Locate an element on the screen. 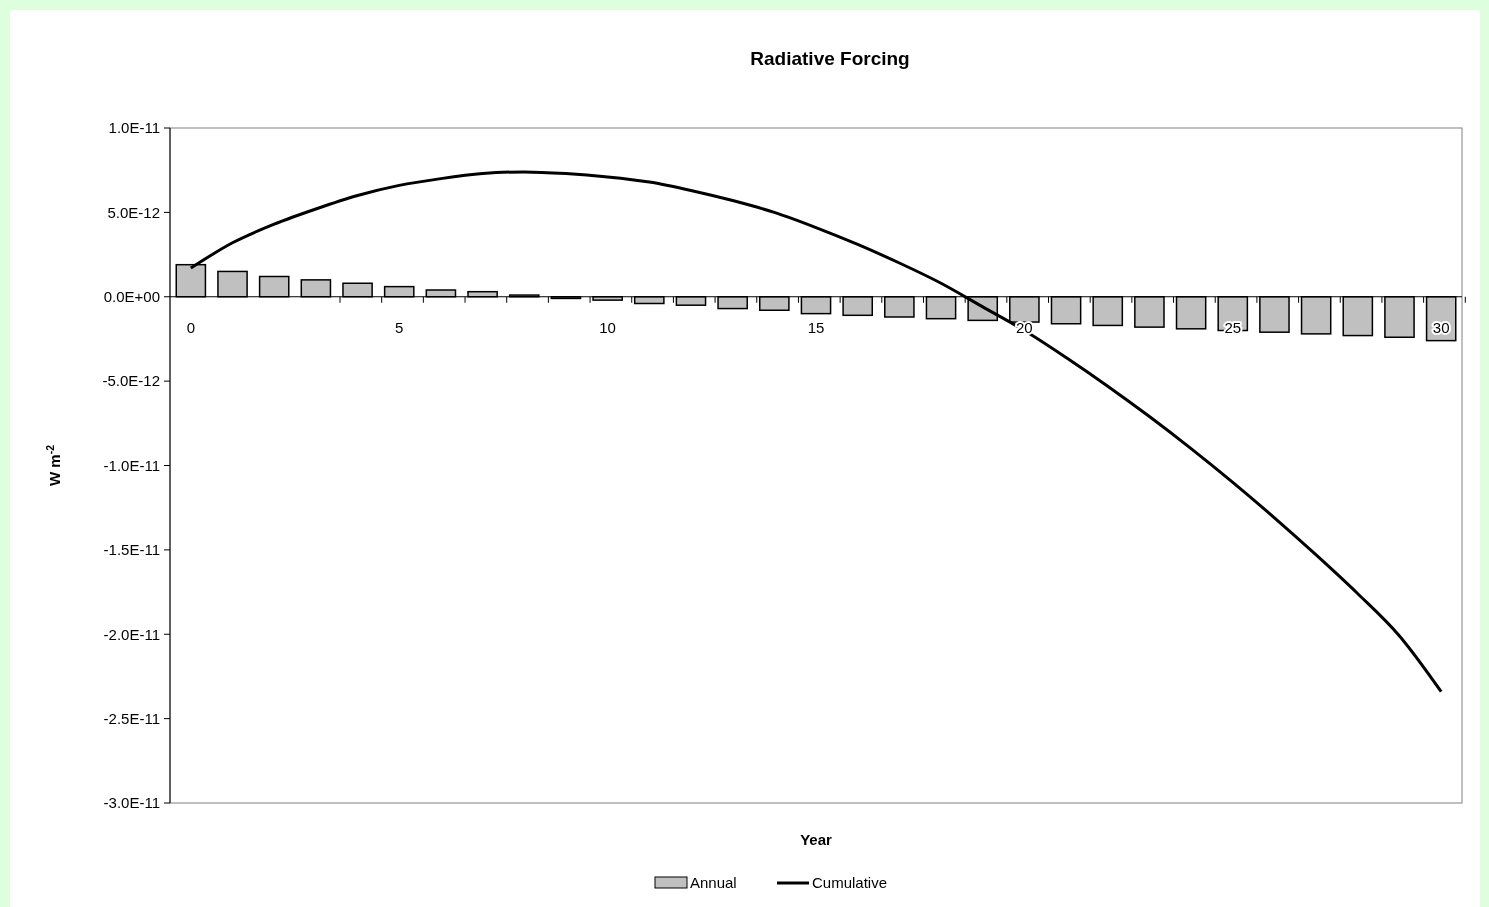 The image size is (1489, 907). x-axis-title: Year is located at coordinates (816, 839).